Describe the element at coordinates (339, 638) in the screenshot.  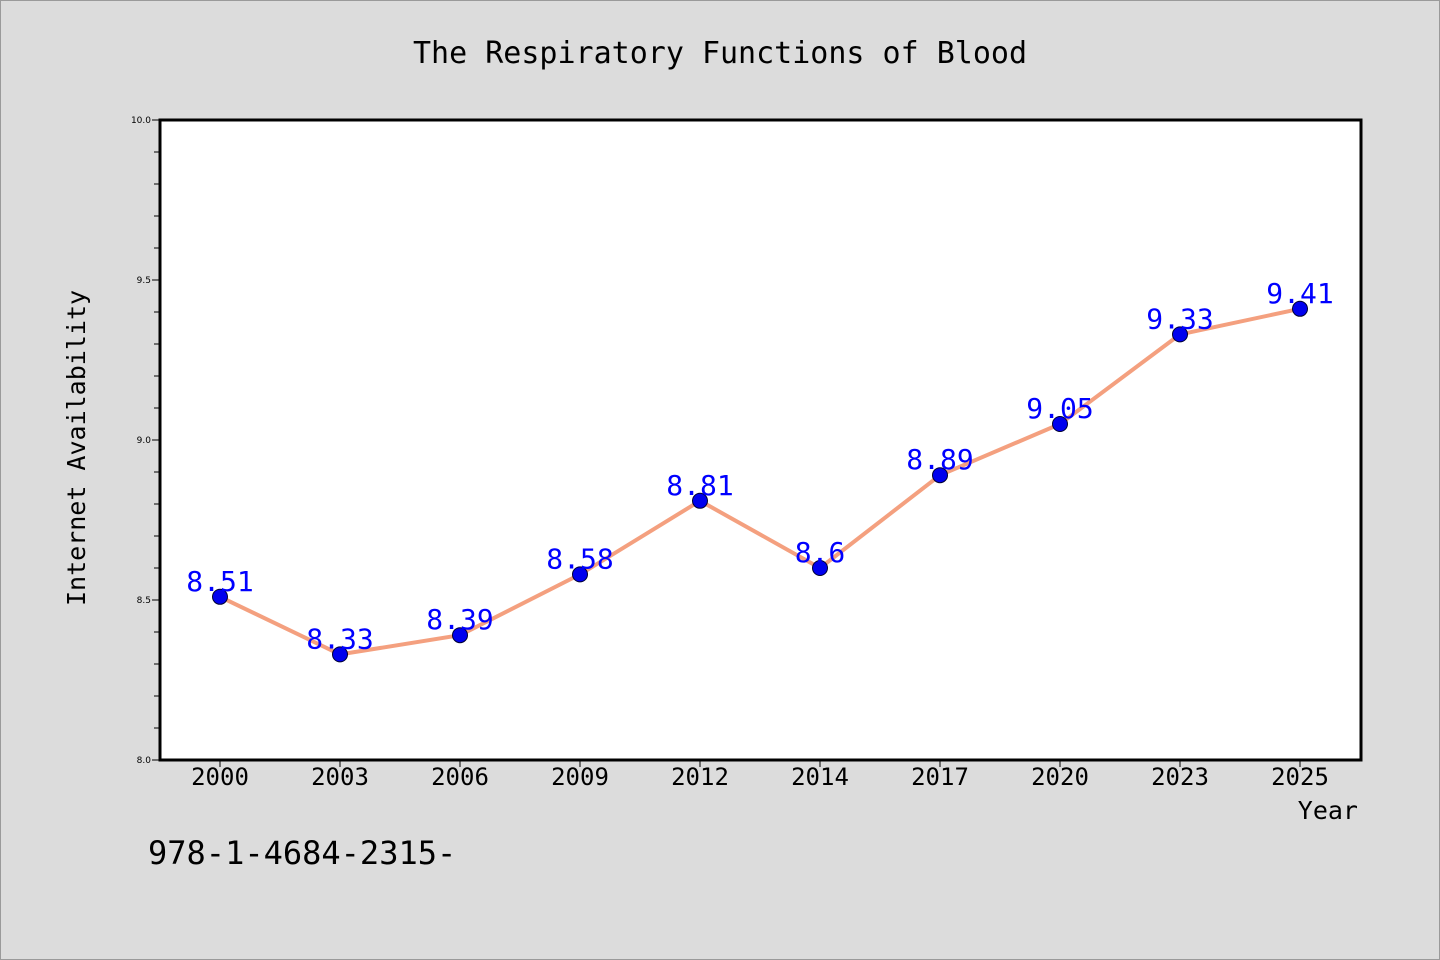
I see `data-label: 8.33` at that location.